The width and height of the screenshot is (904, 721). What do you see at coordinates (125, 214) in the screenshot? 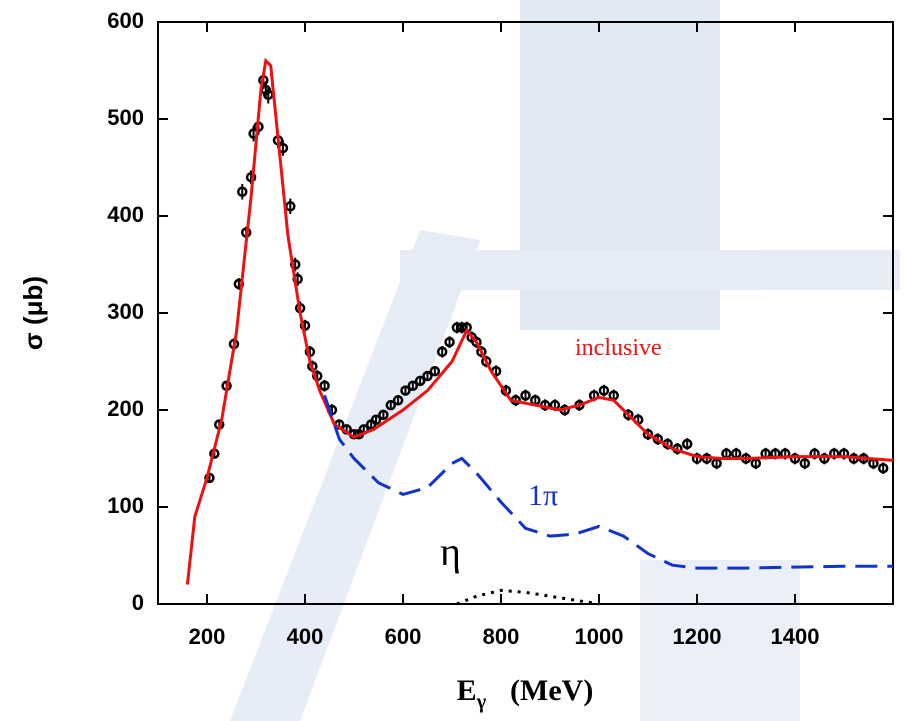
I see `y-tick-label: 400` at bounding box center [125, 214].